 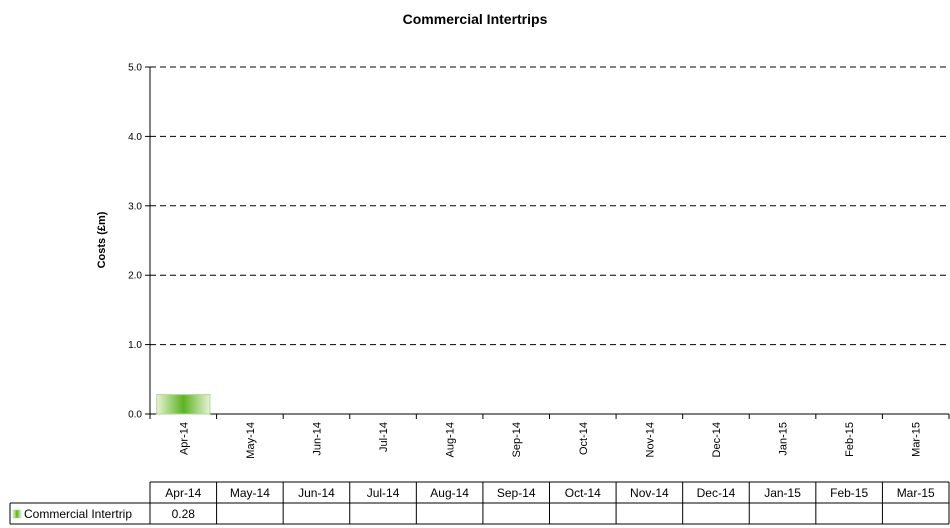 I want to click on x-tick-label: Jun-14, so click(x=317, y=439).